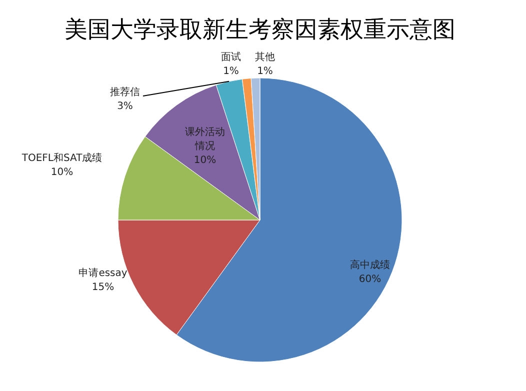 The height and width of the screenshot is (391, 526). I want to click on slice-label: 推荐信, so click(125, 92).